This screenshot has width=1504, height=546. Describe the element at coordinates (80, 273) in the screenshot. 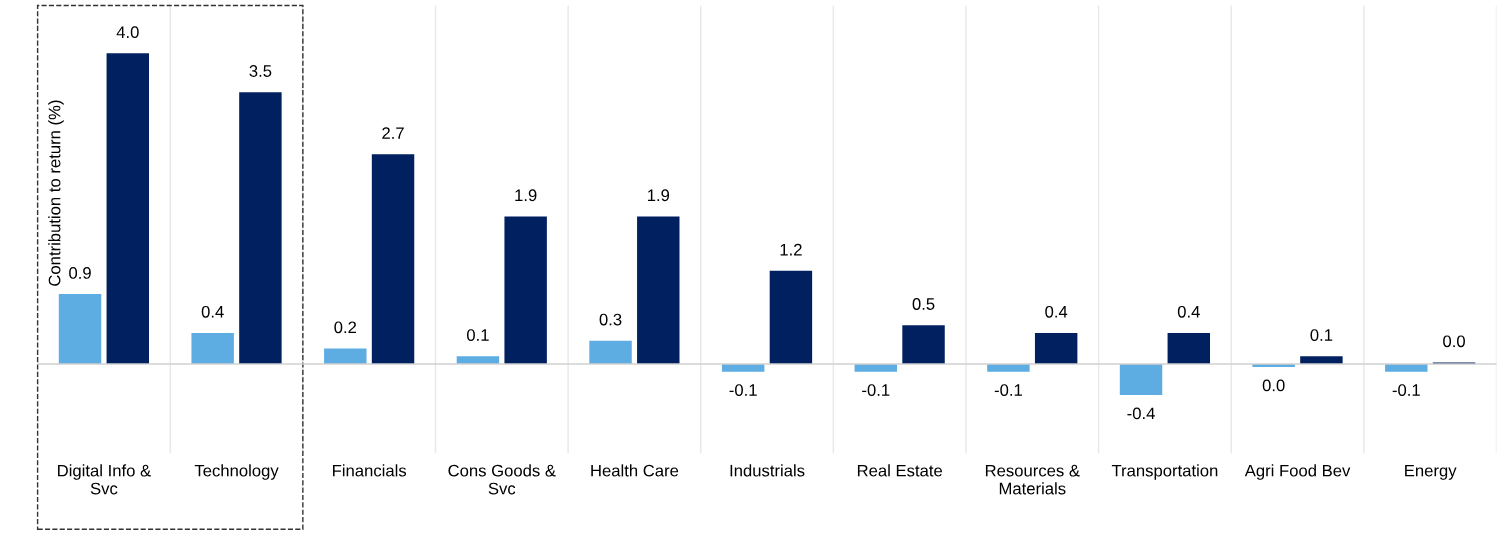

I see `data-label: 0.9` at that location.